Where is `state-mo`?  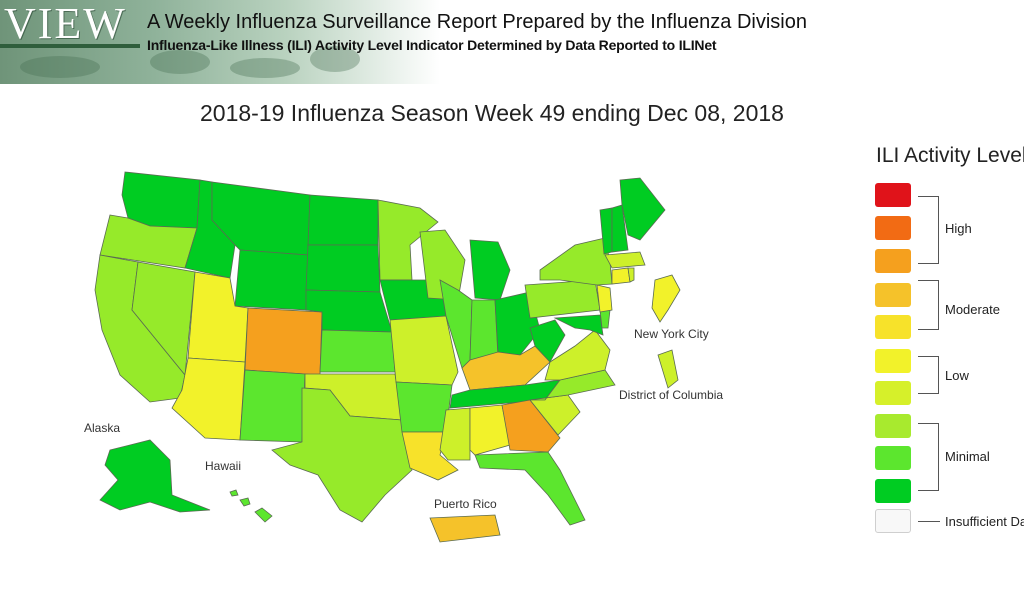 state-mo is located at coordinates (424, 350).